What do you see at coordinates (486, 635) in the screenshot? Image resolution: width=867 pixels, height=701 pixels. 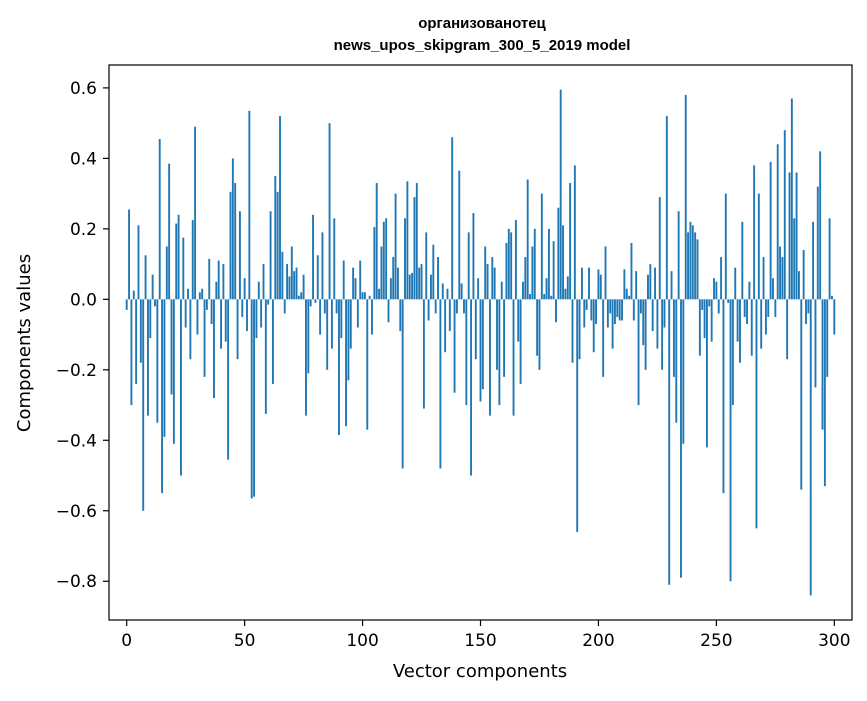 I see `x-axis-ticks: 0 50 100 150 200 250 300` at bounding box center [486, 635].